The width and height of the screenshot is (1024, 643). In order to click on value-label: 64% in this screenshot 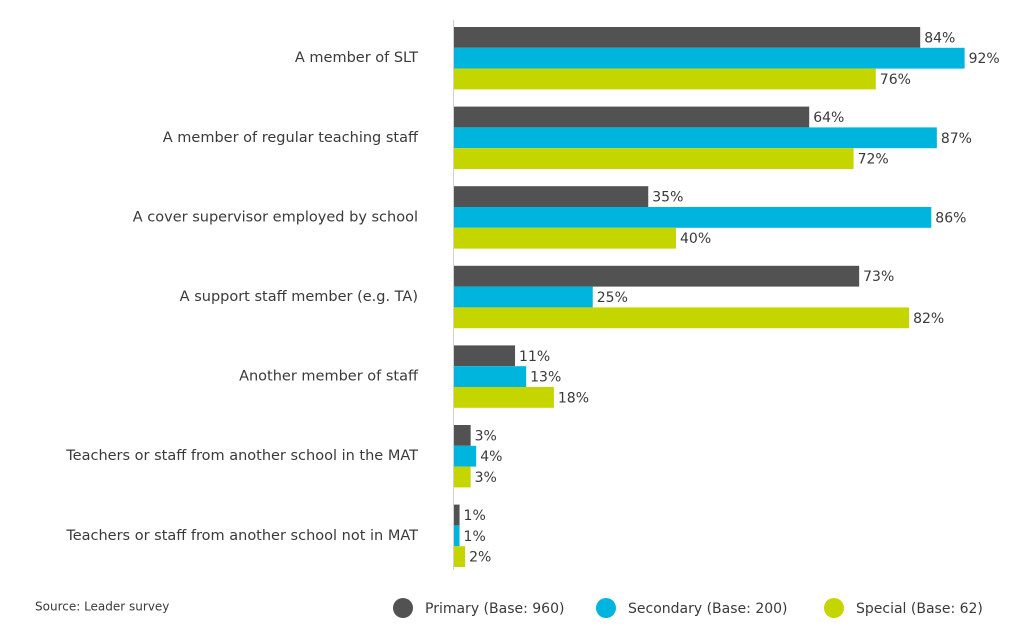, I will do `click(828, 118)`.